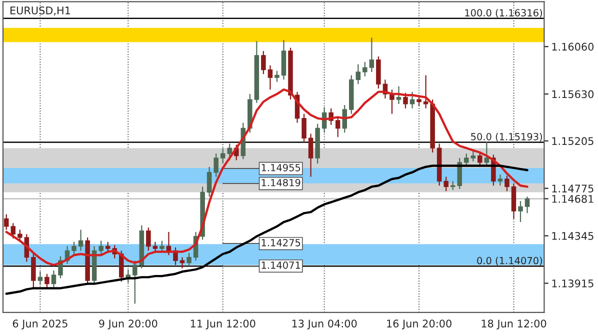 The image size is (598, 336). I want to click on ref-line-label: 0.0 (1.14070), so click(509, 261).